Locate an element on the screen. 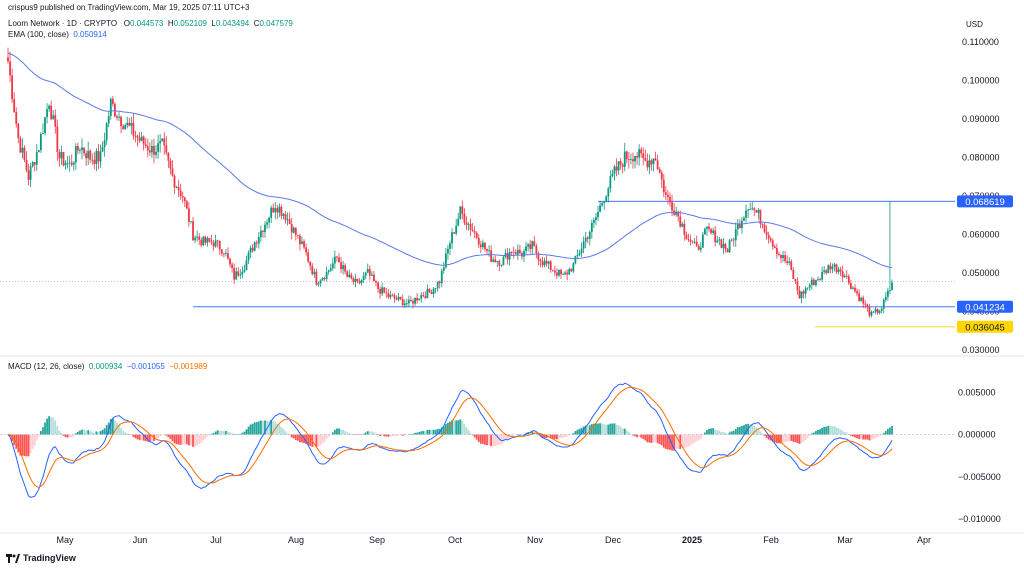 This screenshot has width=1024, height=569. price-tick-label: 0.030000 is located at coordinates (981, 350).